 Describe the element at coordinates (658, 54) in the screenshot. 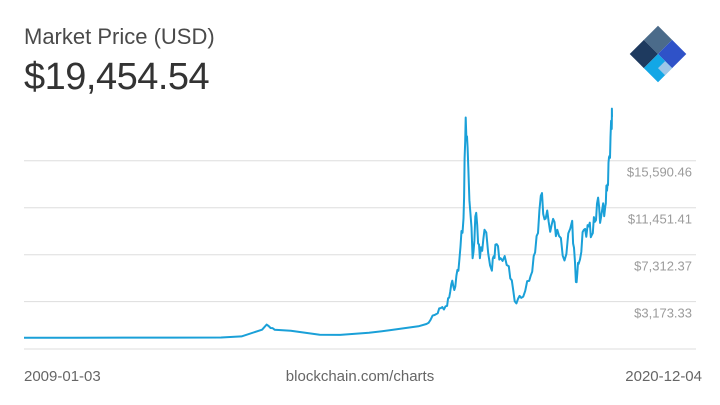

I see `blockchain-logo-icon` at that location.